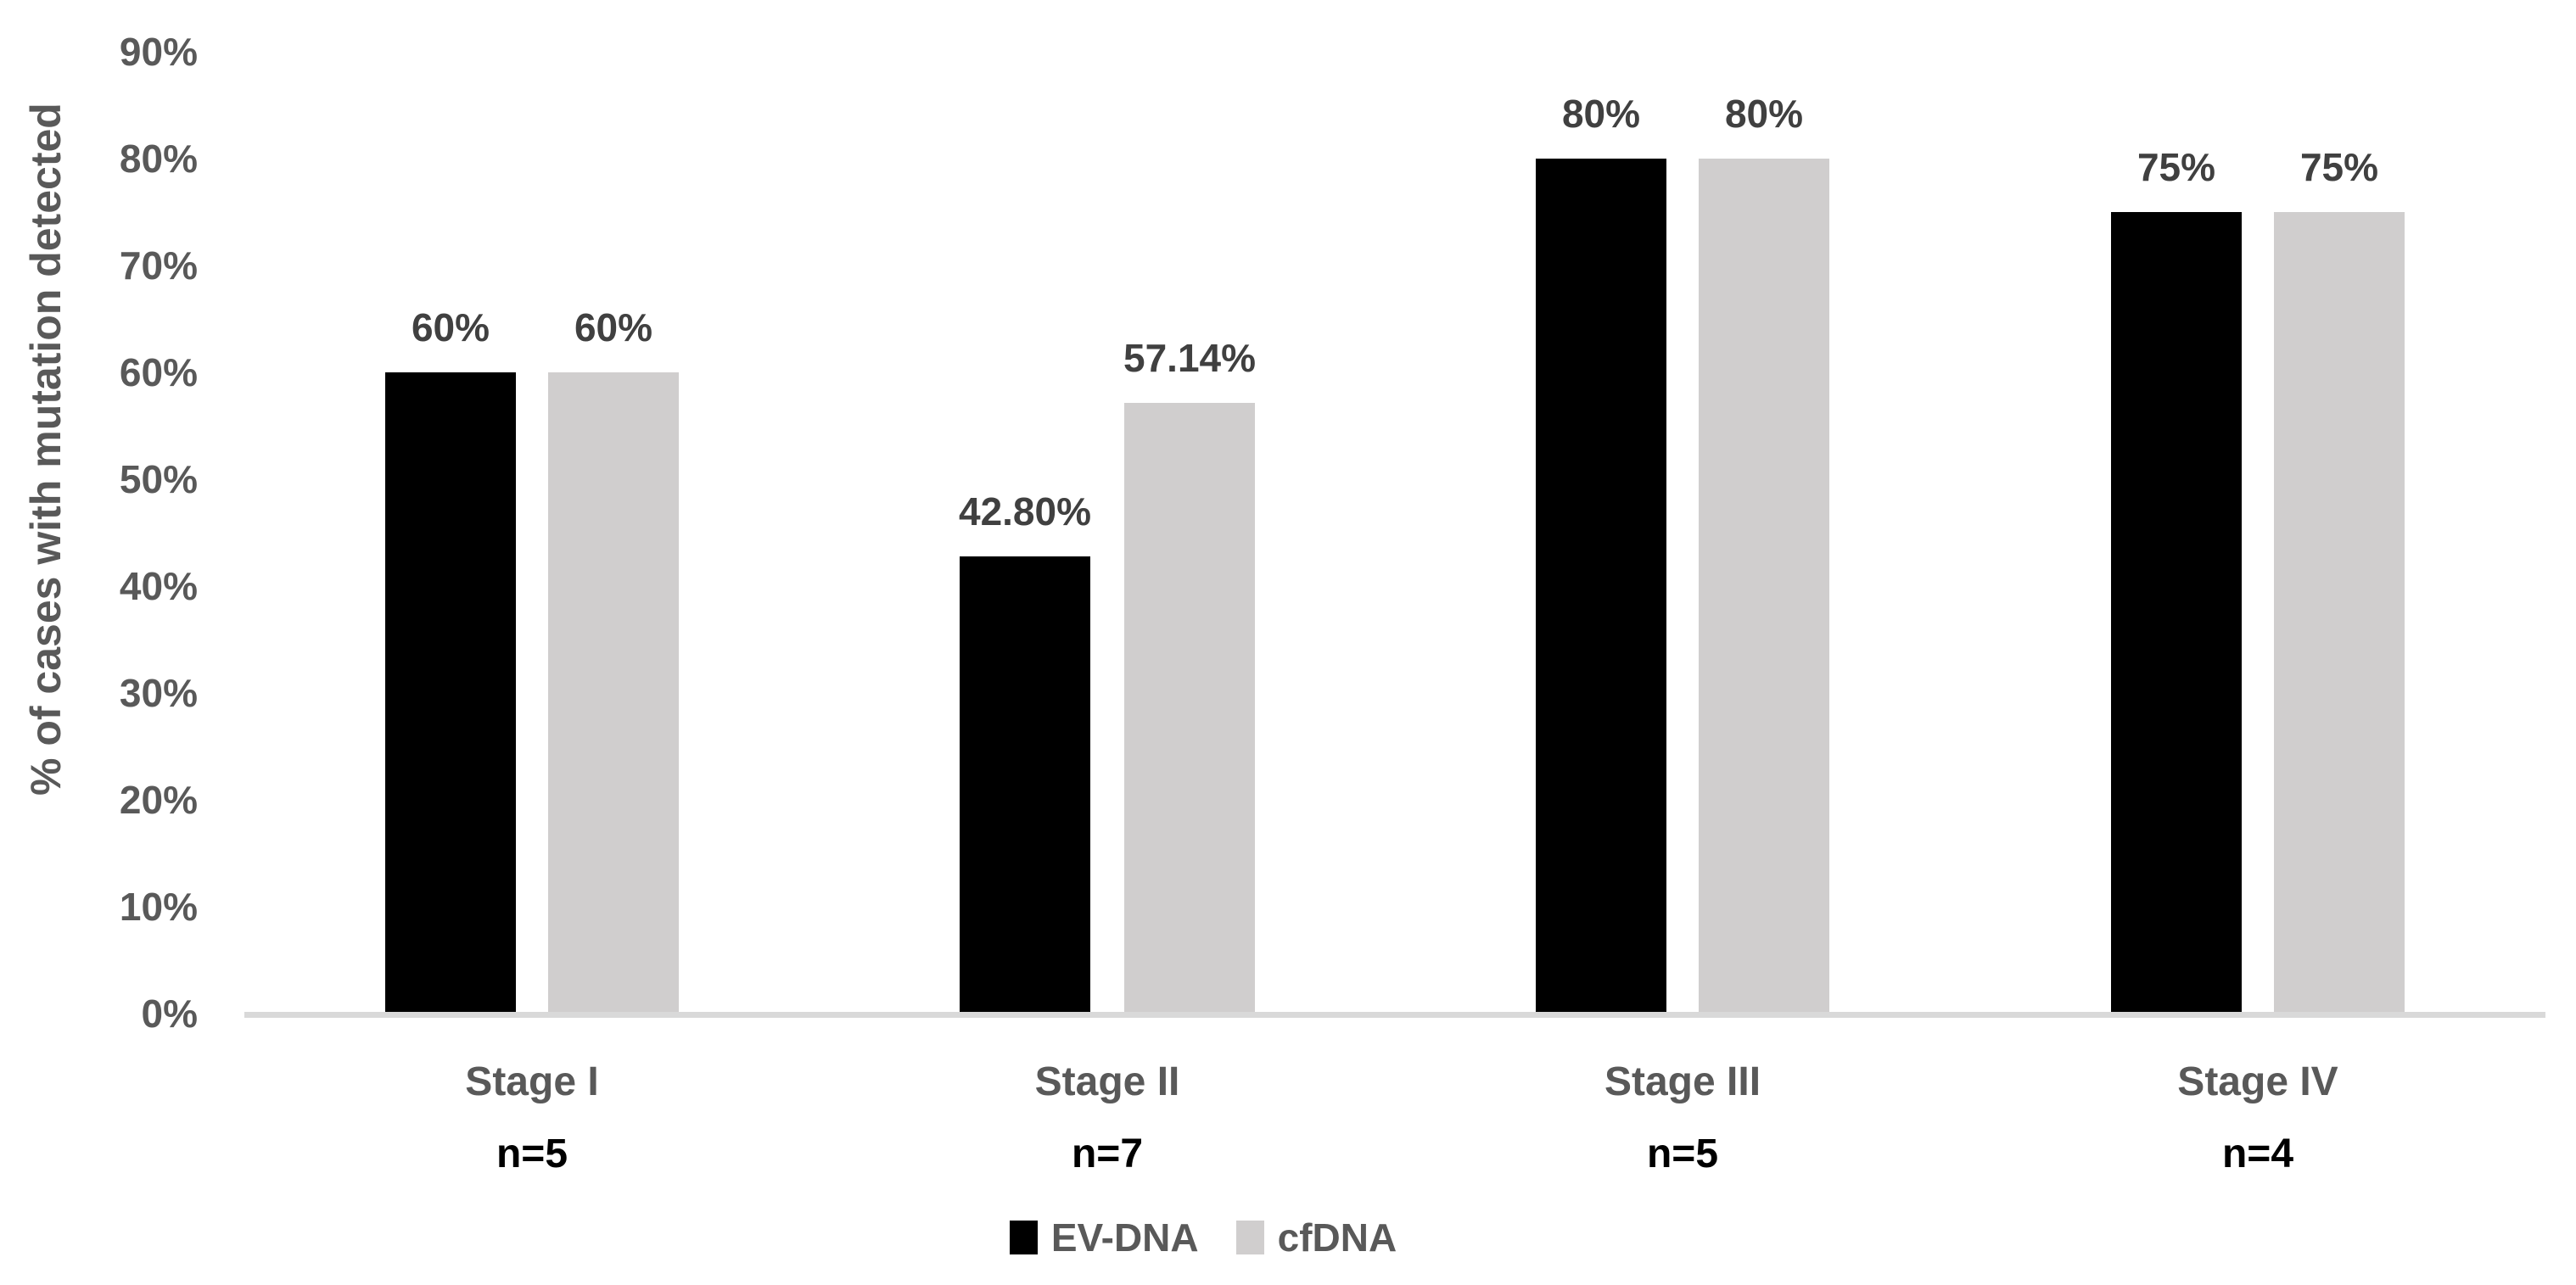  What do you see at coordinates (613, 327) in the screenshot?
I see `data-label-cfdna: 60%` at bounding box center [613, 327].